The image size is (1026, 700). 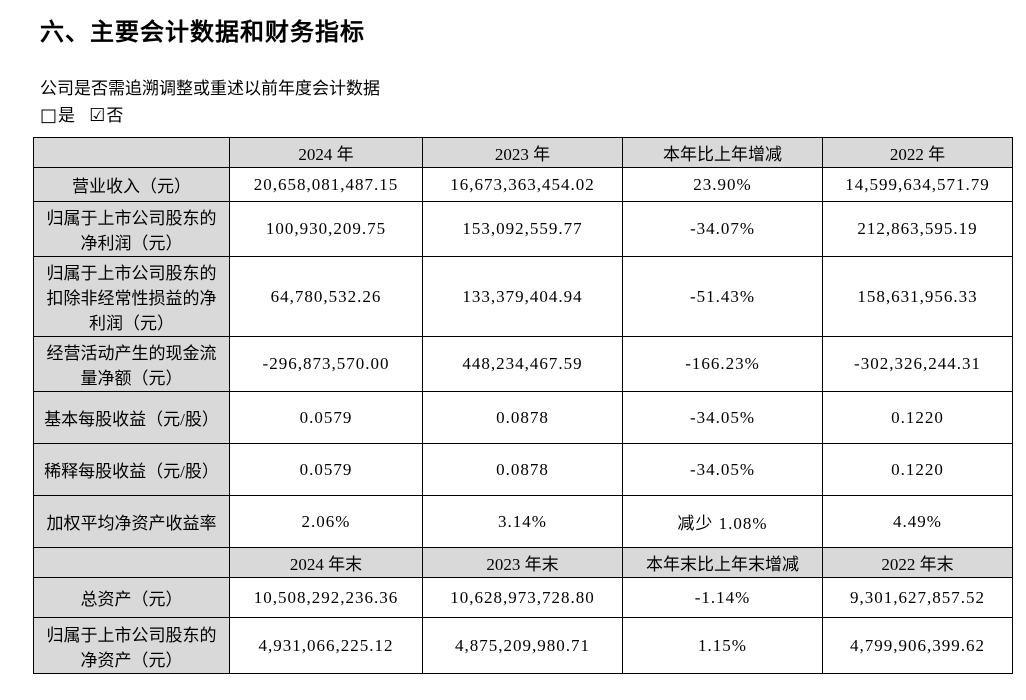 I want to click on header-cell-yoy-end: 本年末比上年末增减, so click(x=722, y=562).